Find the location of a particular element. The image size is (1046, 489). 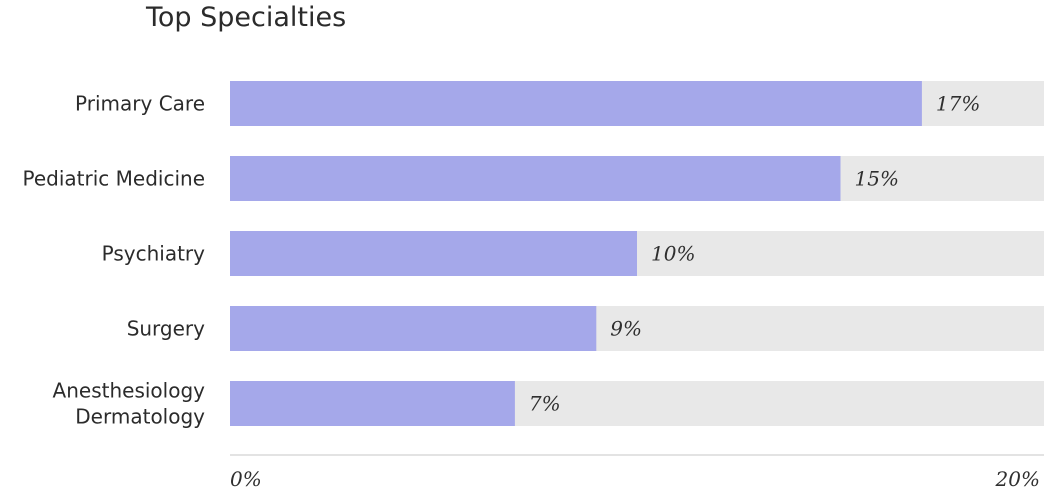

x-tick-label: 0% is located at coordinates (246, 478).